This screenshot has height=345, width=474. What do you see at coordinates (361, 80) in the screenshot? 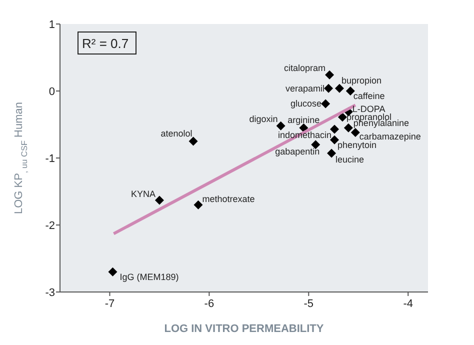
I see `annotation: bupropion` at bounding box center [361, 80].